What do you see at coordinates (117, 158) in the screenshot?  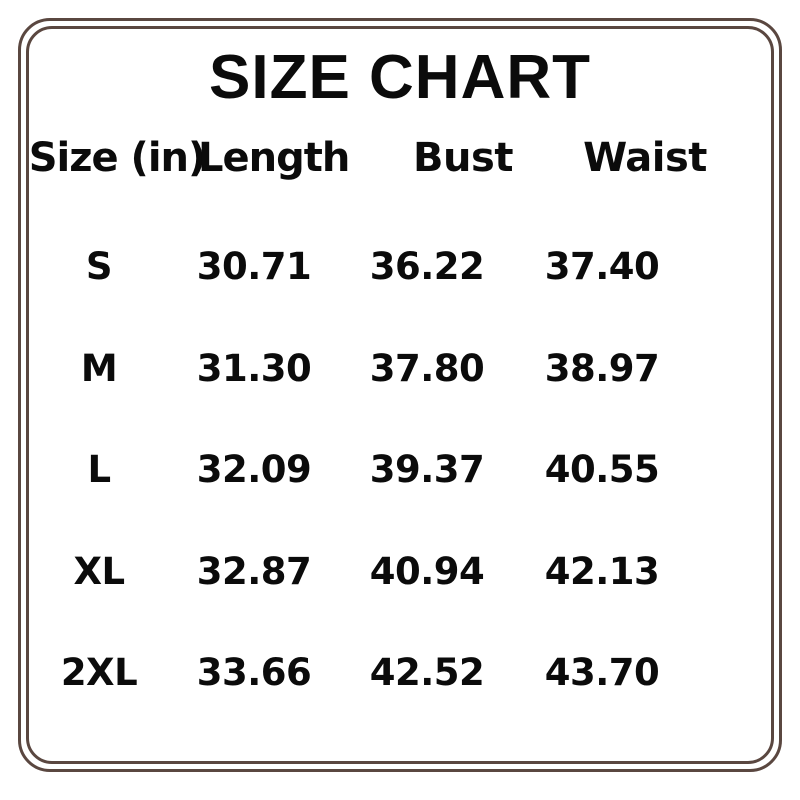 I see `column-header-size: Size (in)` at bounding box center [117, 158].